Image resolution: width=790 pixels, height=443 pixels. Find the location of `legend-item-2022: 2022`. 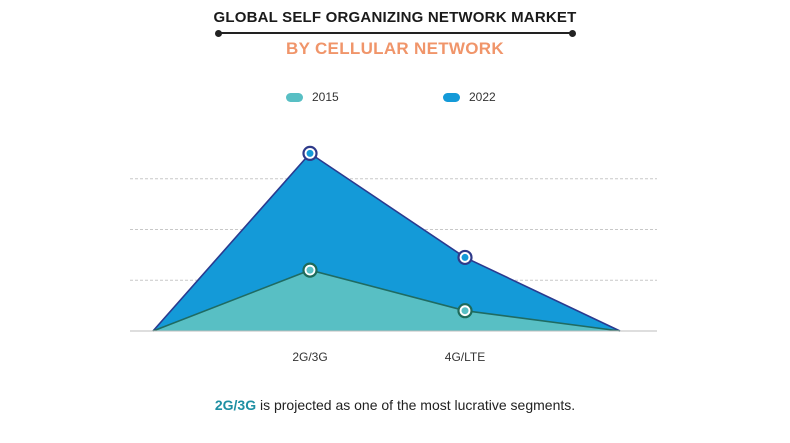

legend-item-2022: 2022 is located at coordinates (469, 97).